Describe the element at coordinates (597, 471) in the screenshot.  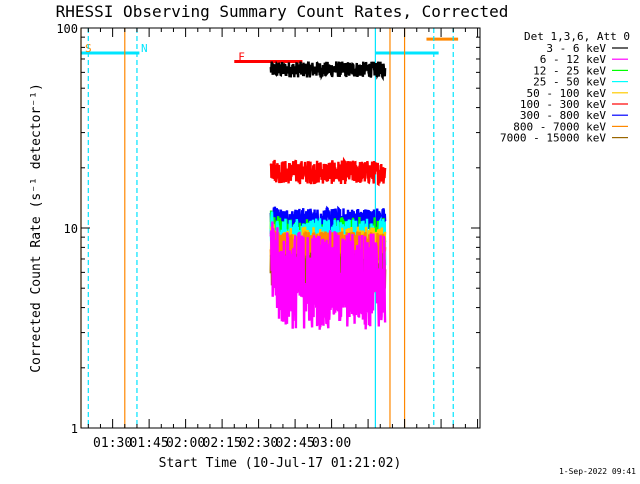
I see `timestamp: 1-Sep-2022 09:41` at that location.